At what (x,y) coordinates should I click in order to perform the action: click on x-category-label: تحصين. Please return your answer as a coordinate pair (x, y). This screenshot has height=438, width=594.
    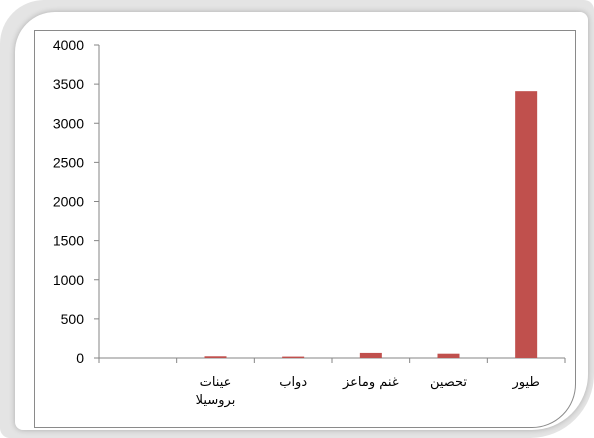
    Looking at the image, I should click on (448, 382).